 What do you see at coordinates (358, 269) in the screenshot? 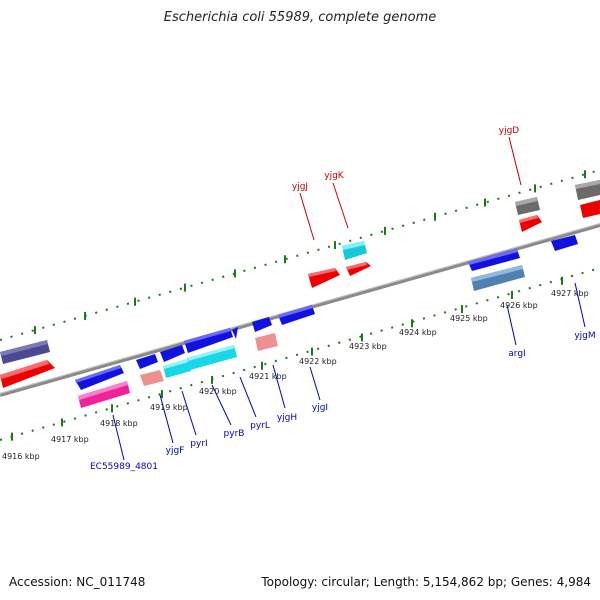
I see `gene-yjgK-red` at bounding box center [358, 269].